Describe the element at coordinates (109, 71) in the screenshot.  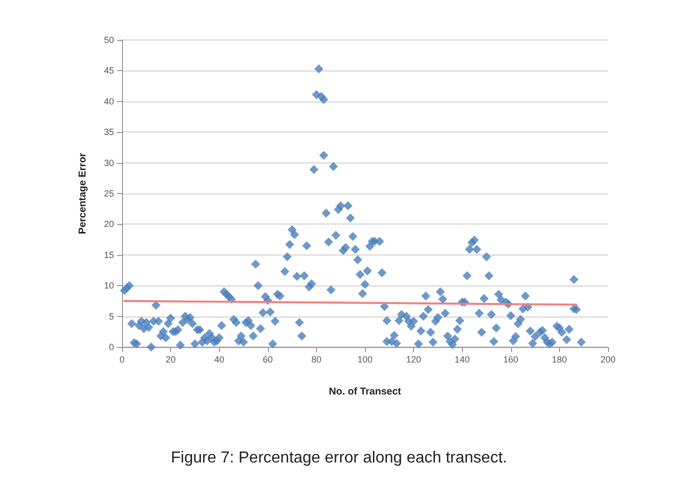
I see `y-tick-label: 45` at that location.